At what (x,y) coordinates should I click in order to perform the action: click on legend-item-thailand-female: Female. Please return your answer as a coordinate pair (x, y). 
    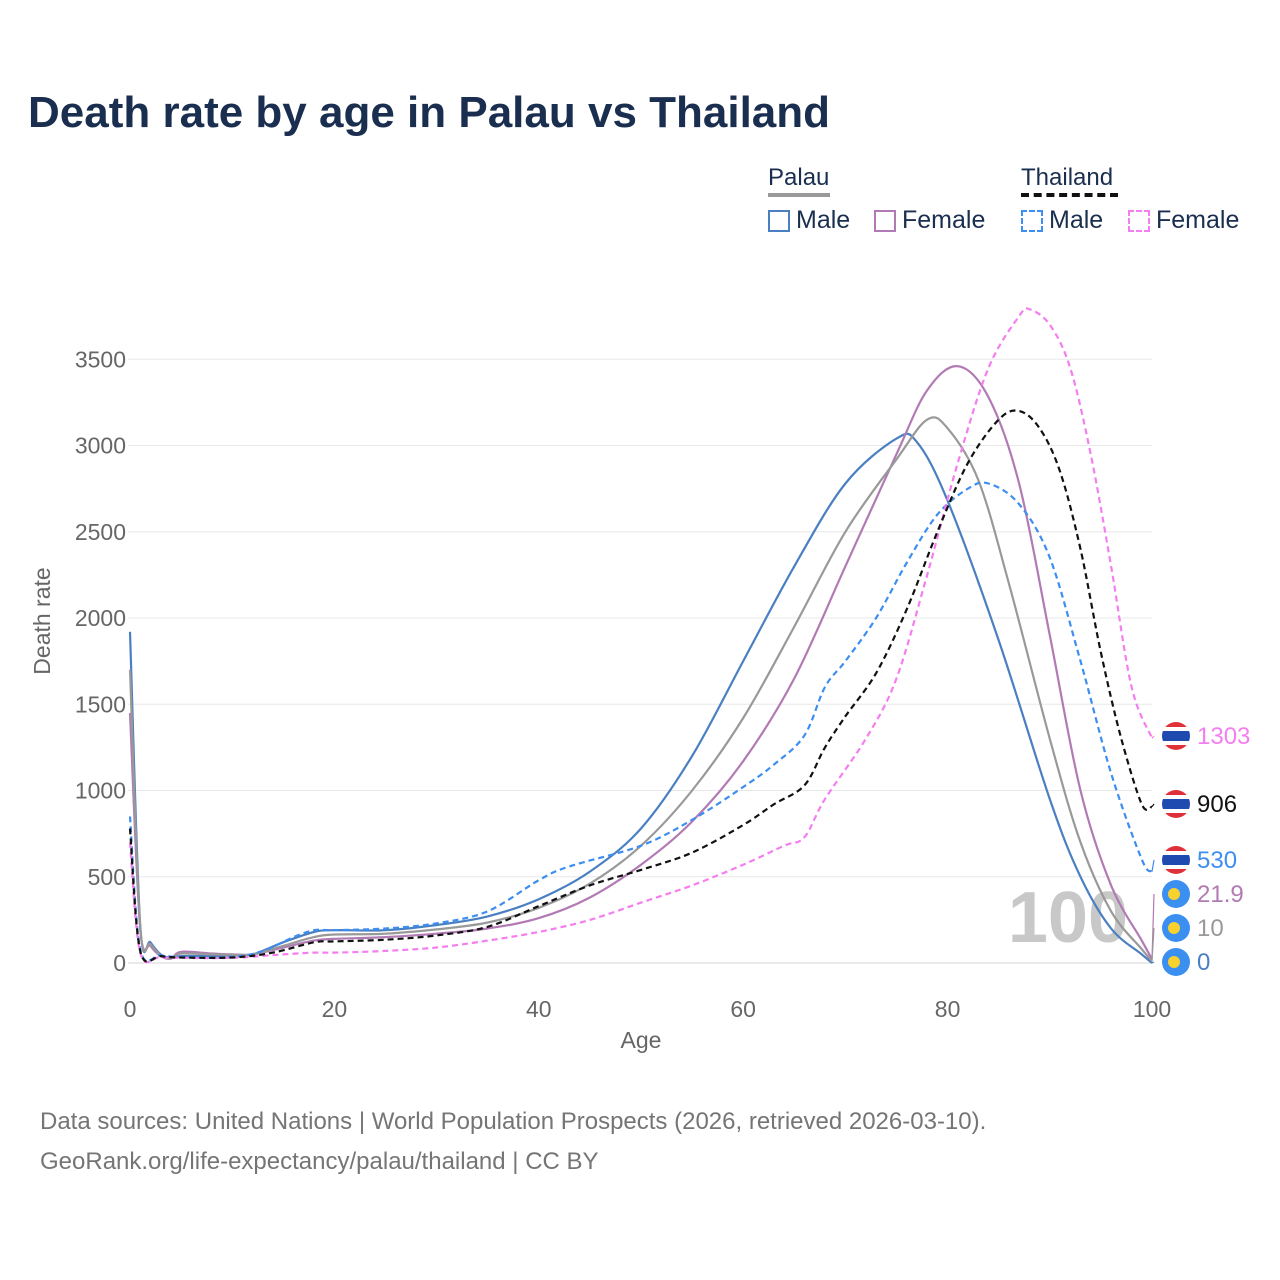
    Looking at the image, I should click on (1183, 220).